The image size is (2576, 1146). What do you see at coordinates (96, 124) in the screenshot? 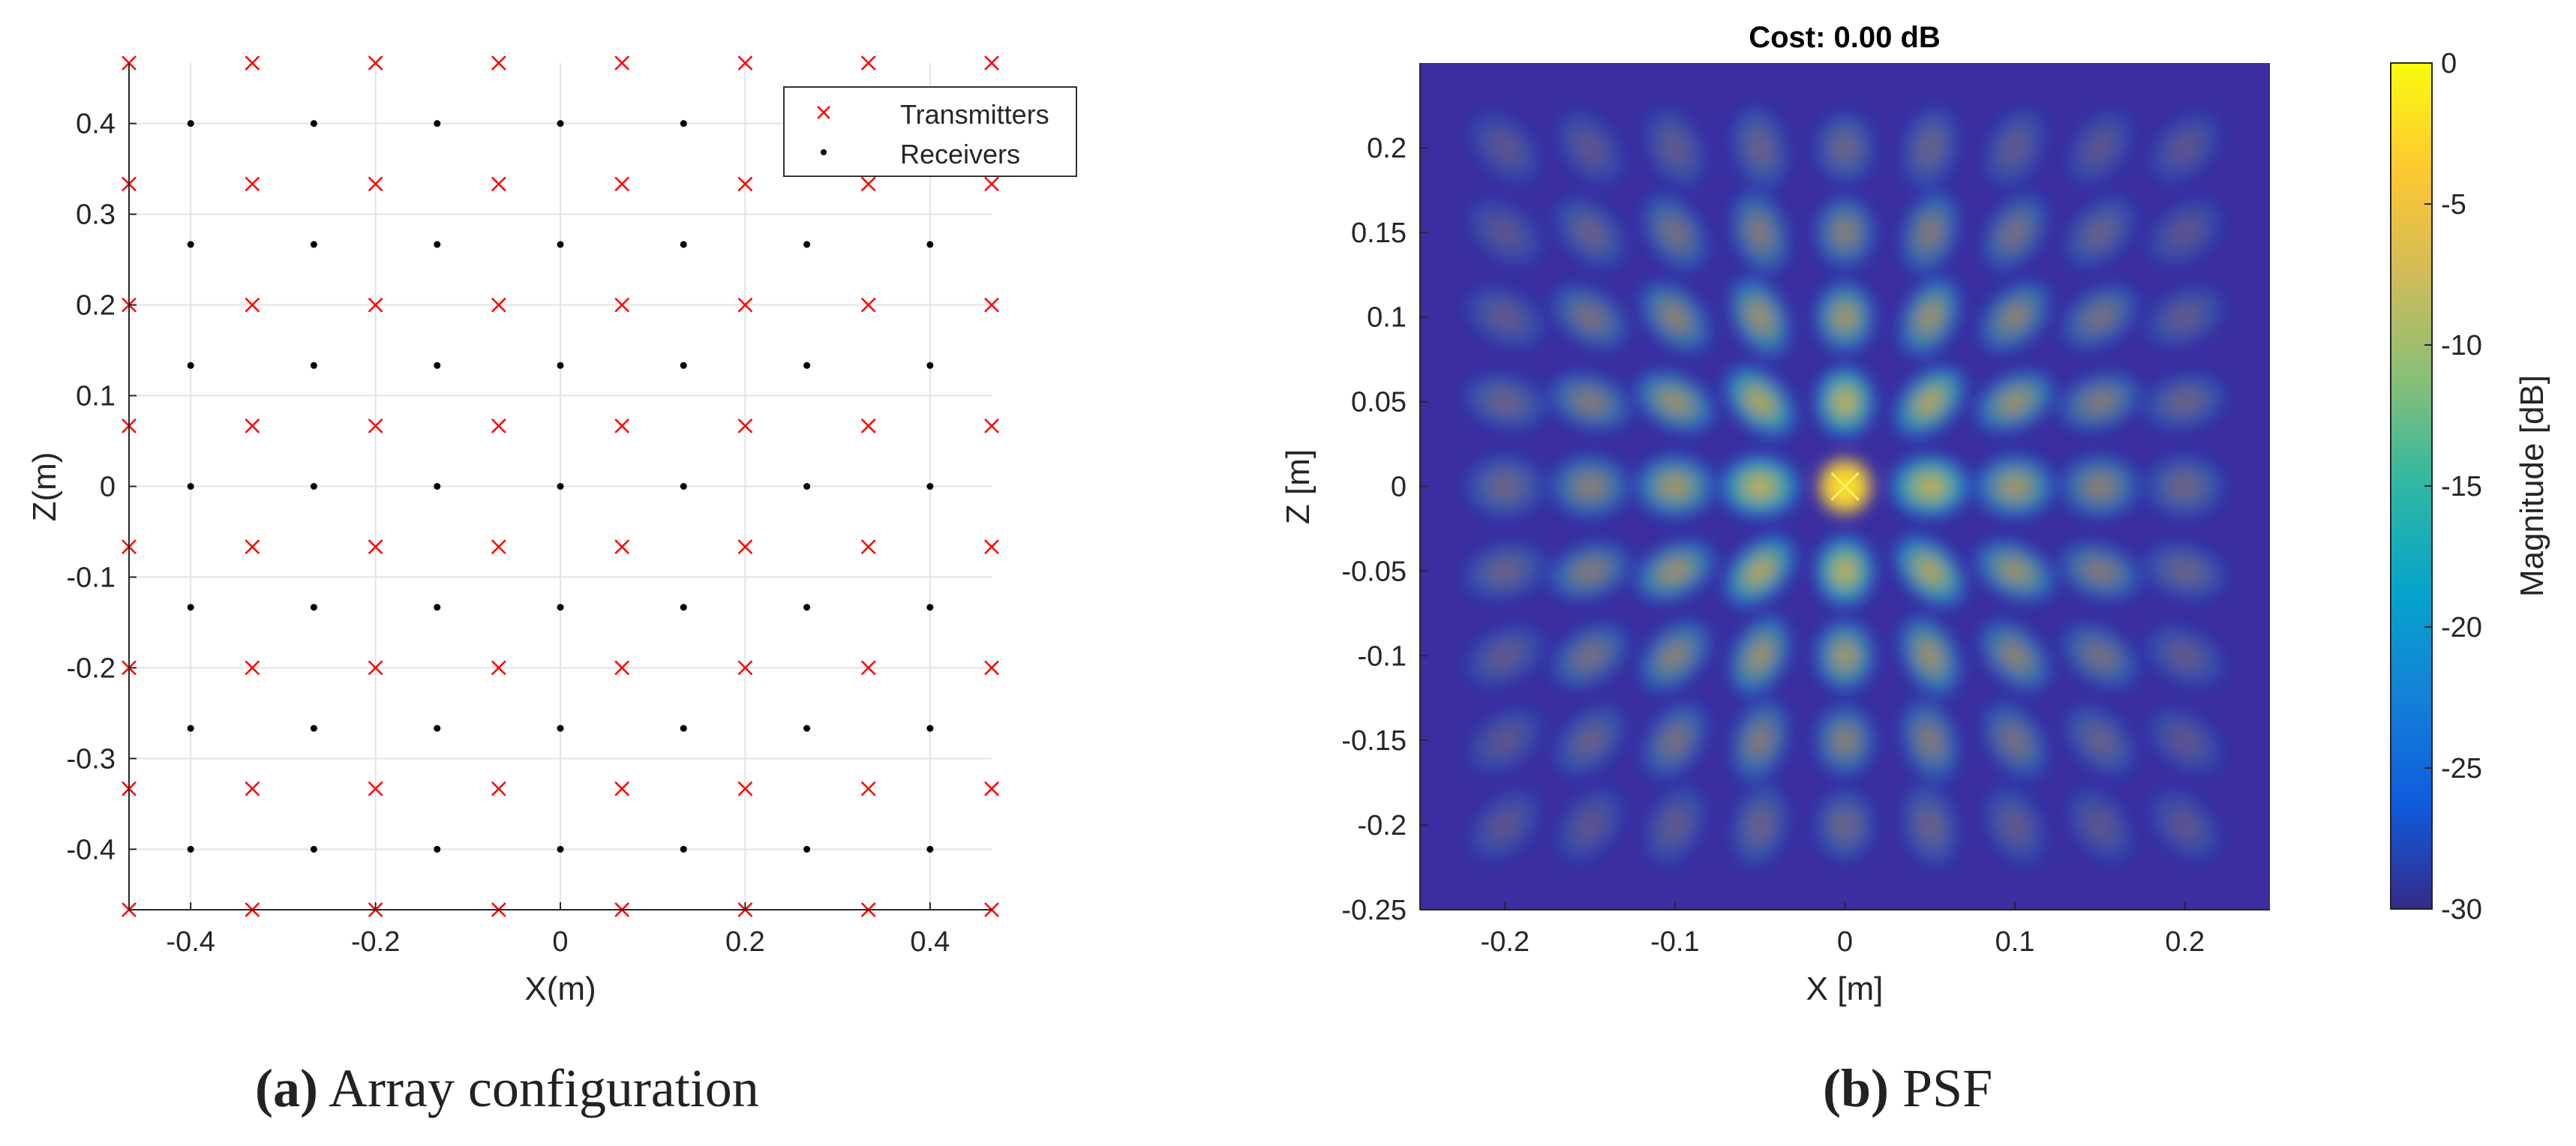
I see `y-tick-label: 0.4` at bounding box center [96, 124].